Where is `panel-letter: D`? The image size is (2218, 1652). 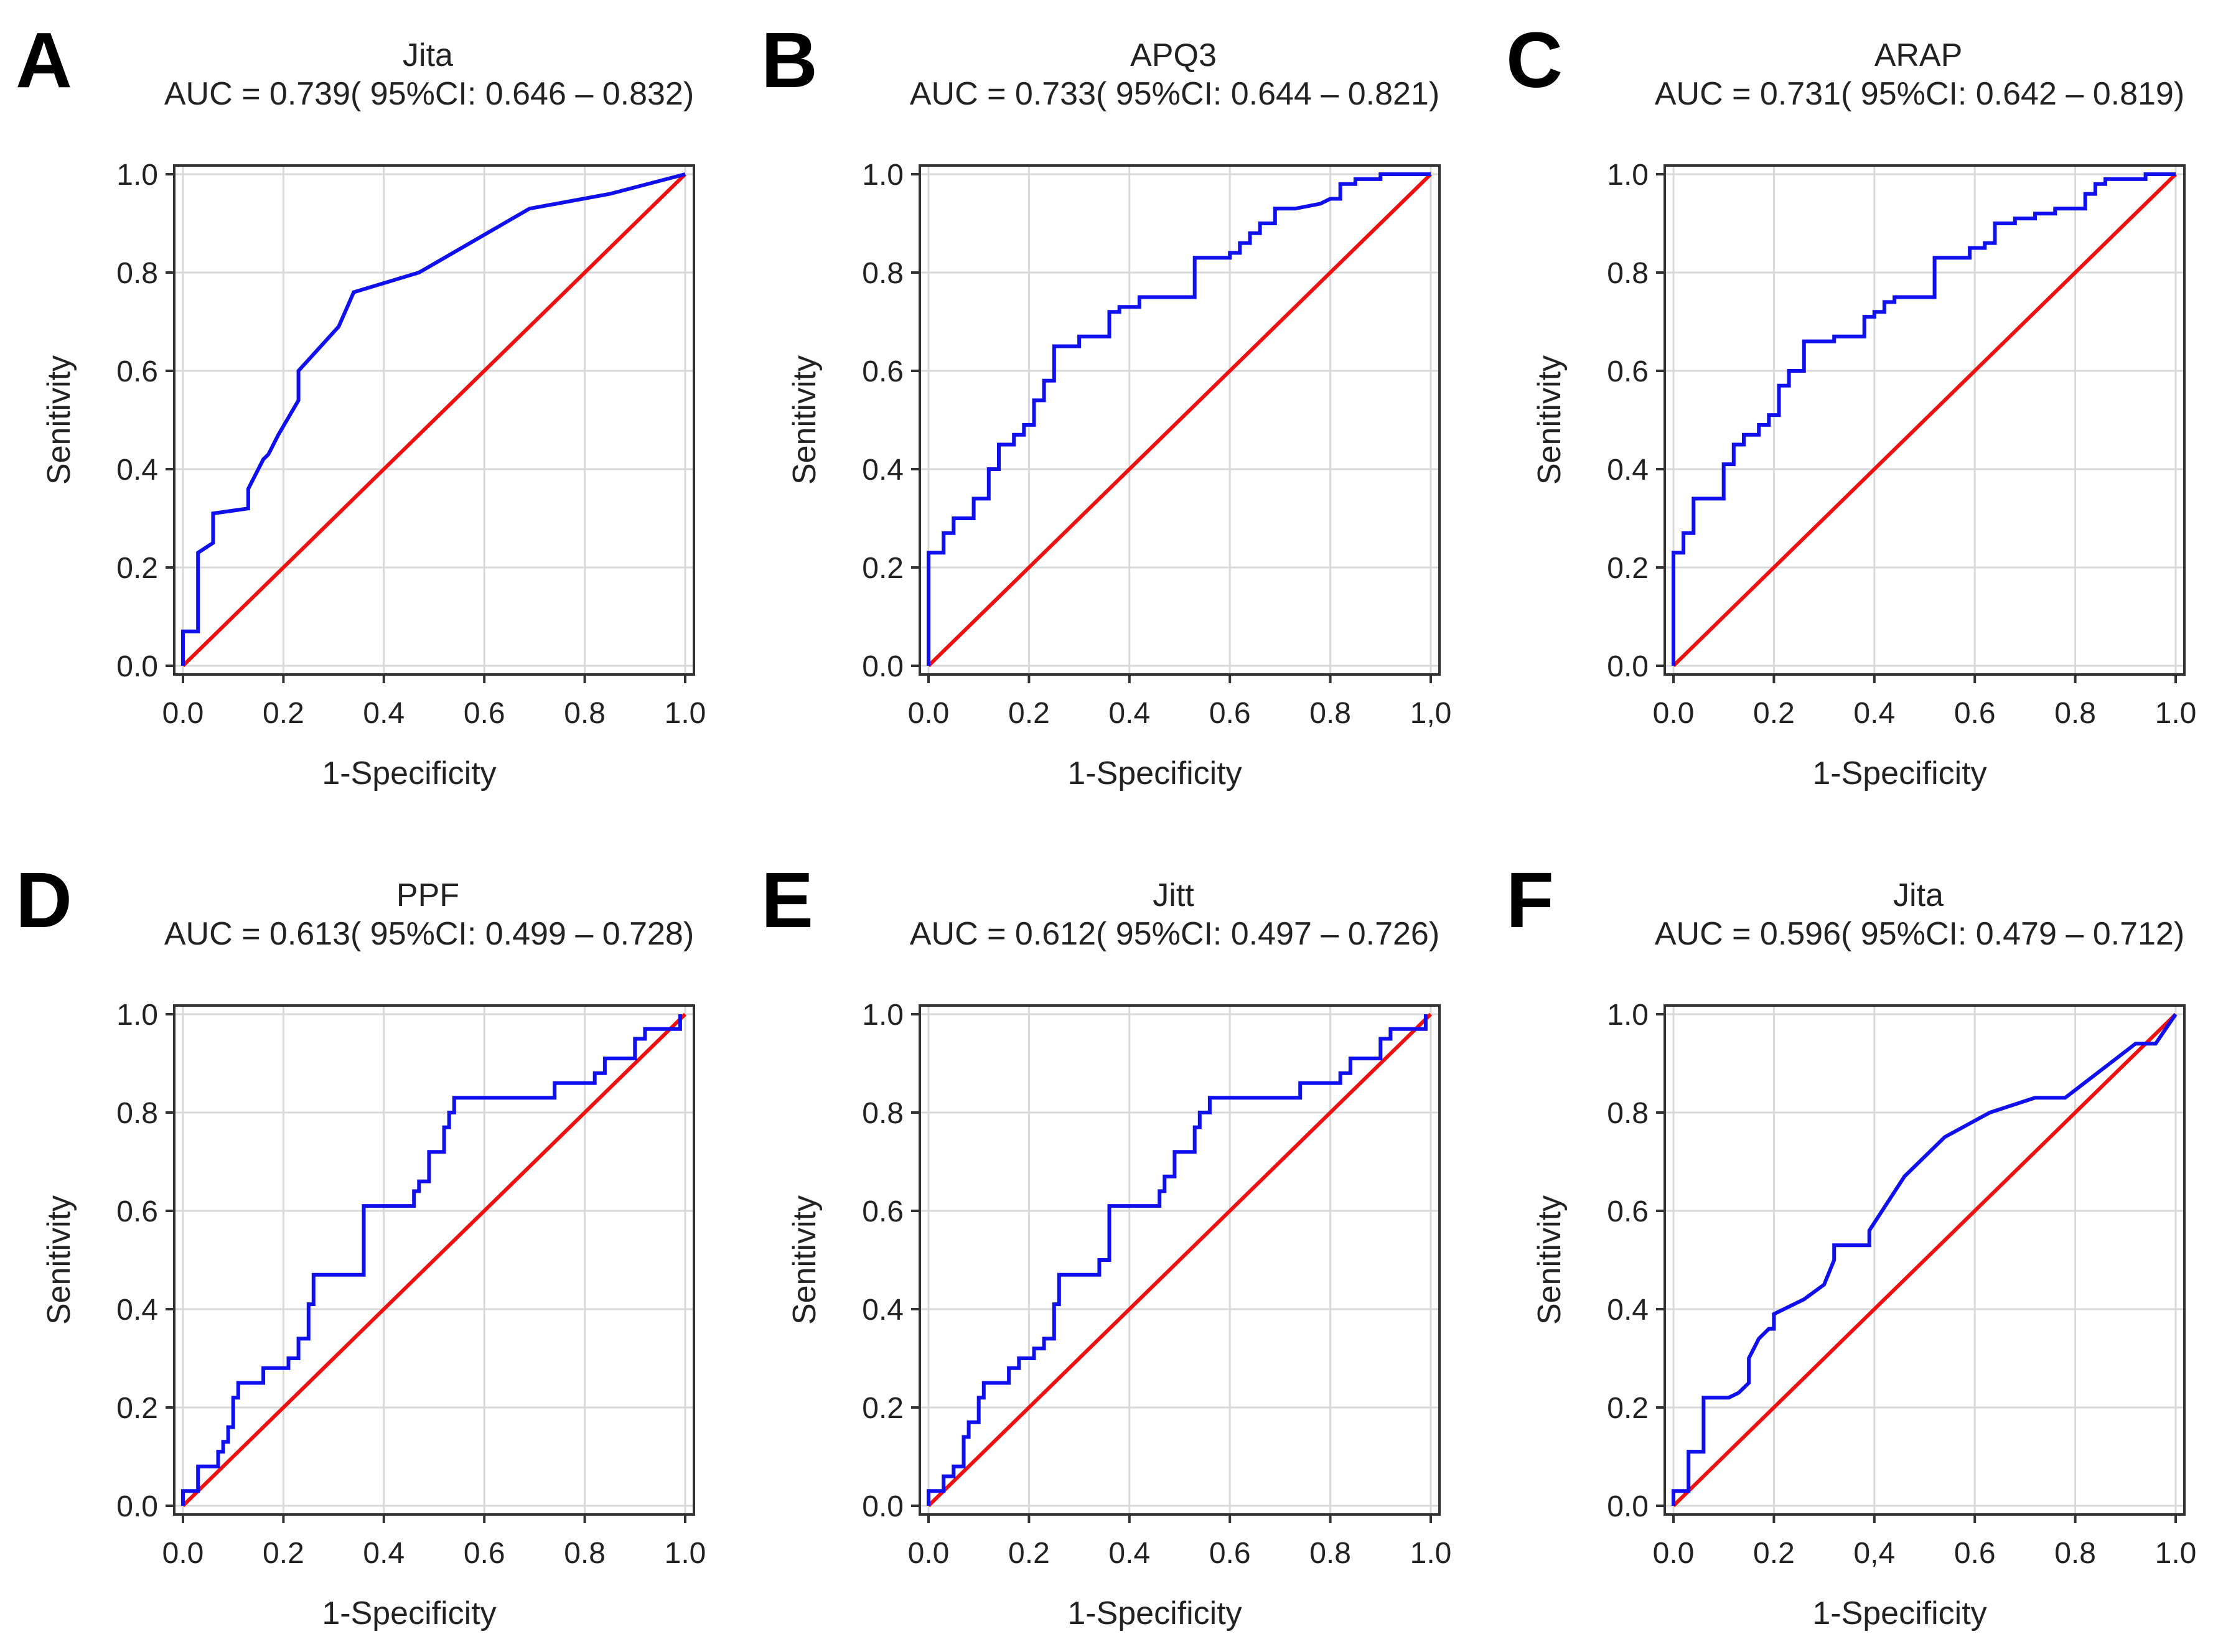 panel-letter: D is located at coordinates (44, 900).